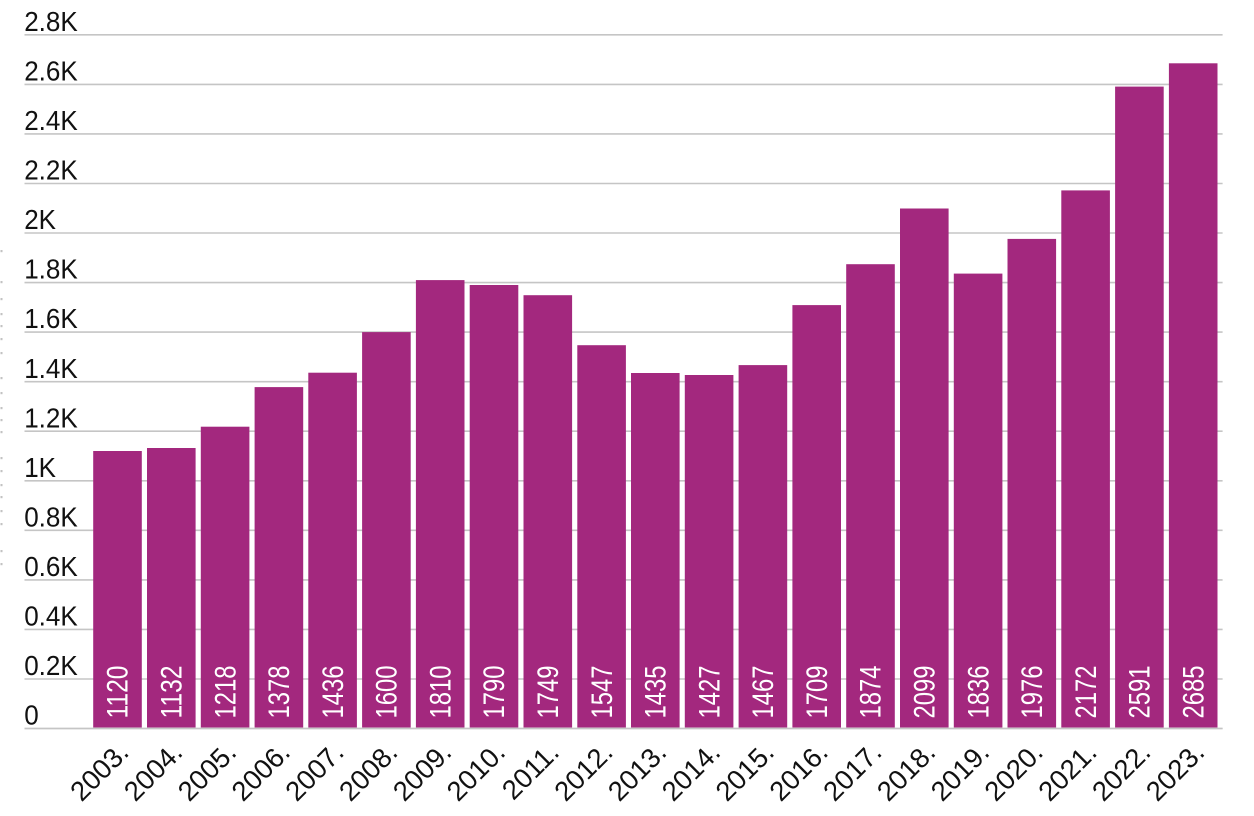  Describe the element at coordinates (51, 269) in the screenshot. I see `svg-text: 1.8K` at that location.